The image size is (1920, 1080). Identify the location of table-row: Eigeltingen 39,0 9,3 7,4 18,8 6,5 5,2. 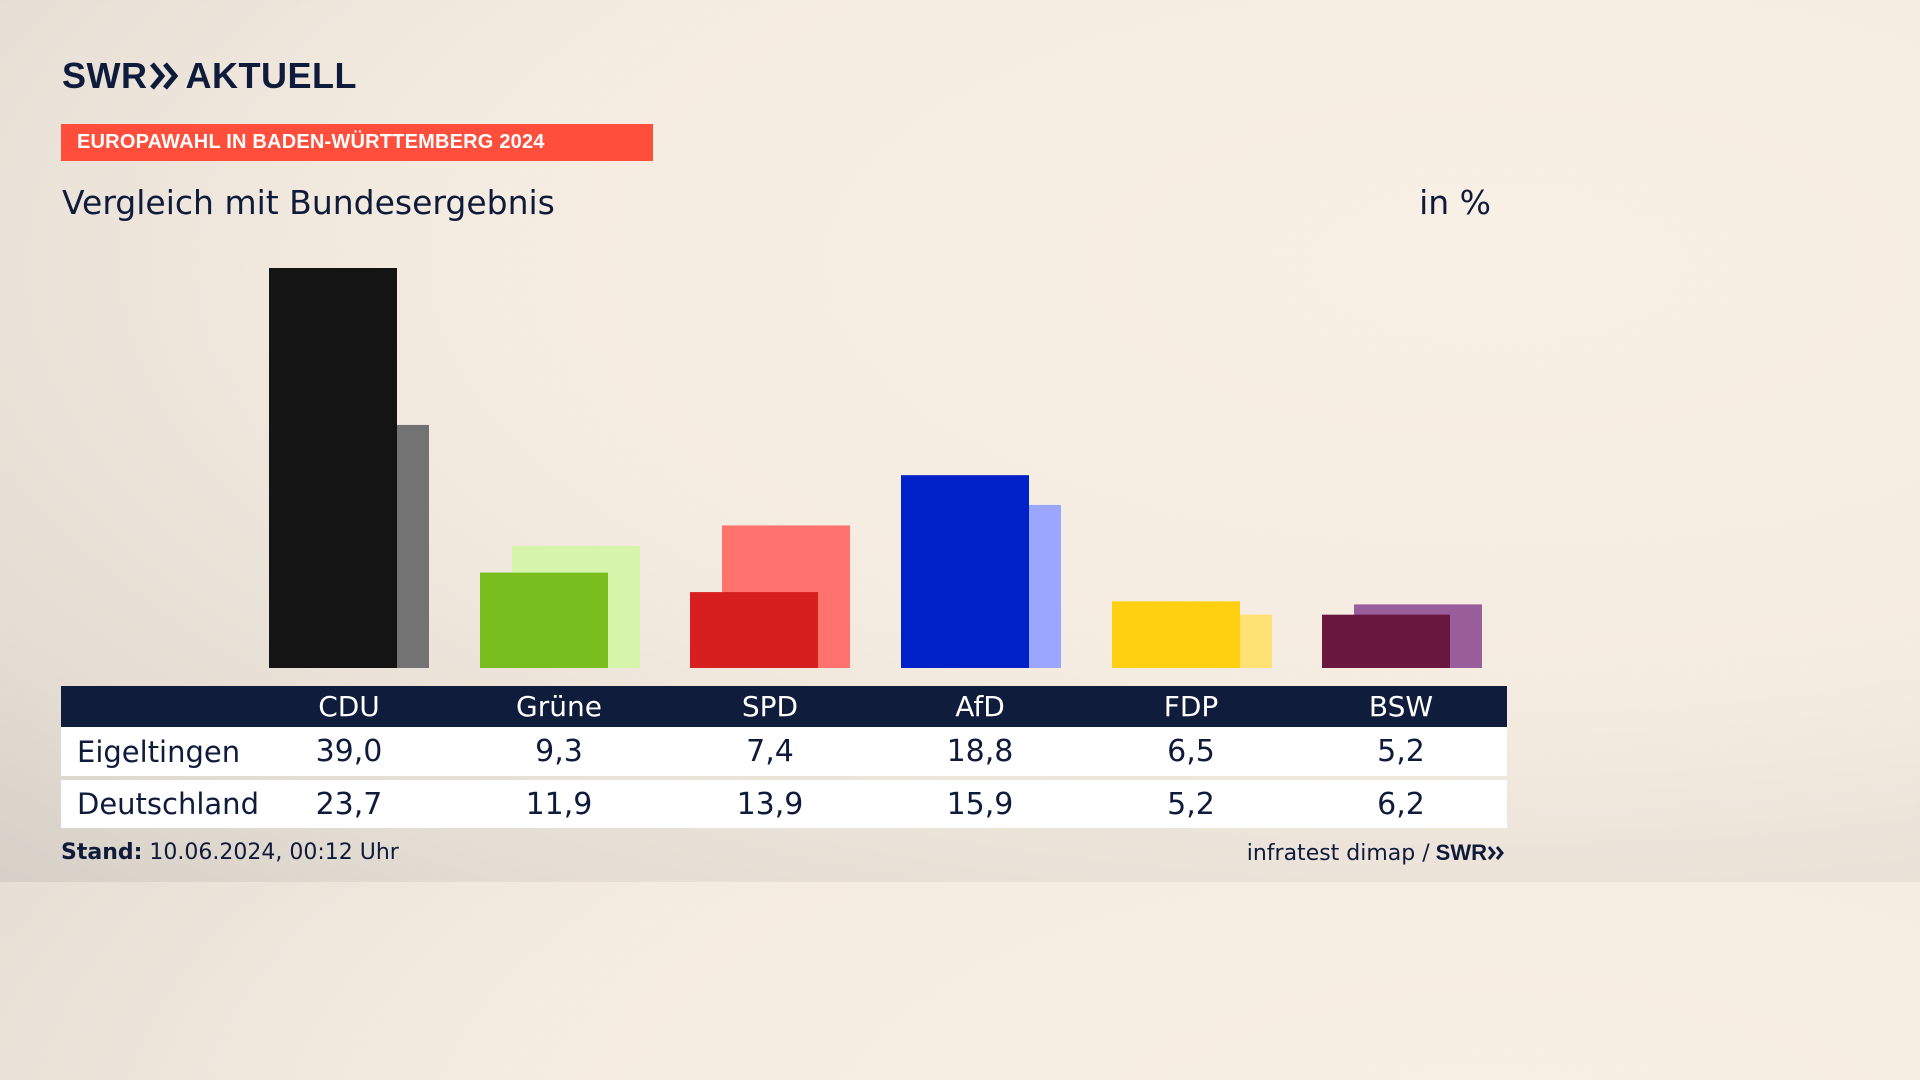
(784, 751).